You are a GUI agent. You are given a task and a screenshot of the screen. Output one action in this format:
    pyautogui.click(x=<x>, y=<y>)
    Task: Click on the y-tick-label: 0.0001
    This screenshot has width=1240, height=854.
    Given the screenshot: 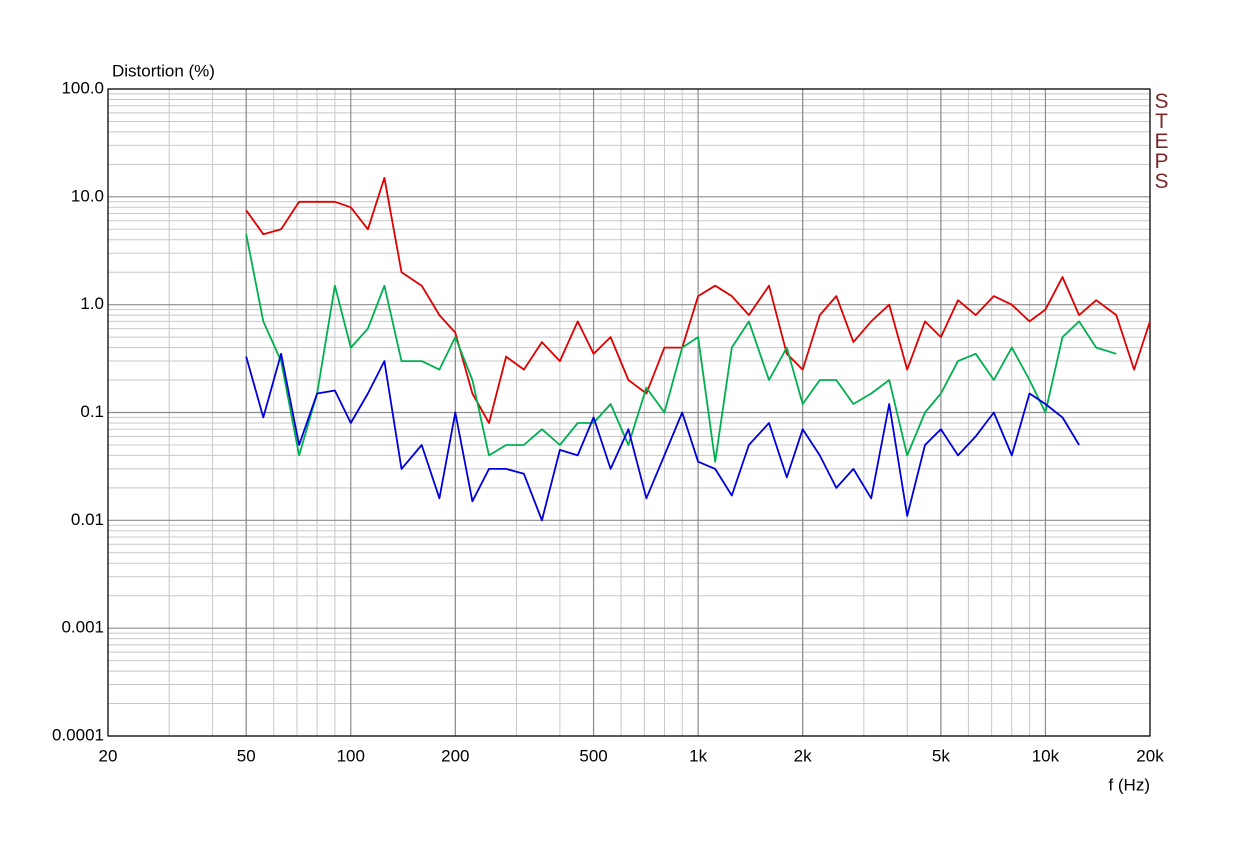 What is the action you would take?
    pyautogui.click(x=78, y=734)
    